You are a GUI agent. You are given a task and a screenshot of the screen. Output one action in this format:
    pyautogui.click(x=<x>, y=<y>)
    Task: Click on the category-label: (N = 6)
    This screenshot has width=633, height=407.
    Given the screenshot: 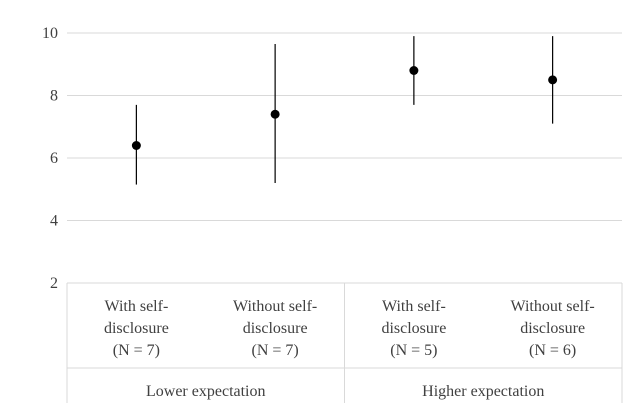 What is the action you would take?
    pyautogui.click(x=552, y=350)
    